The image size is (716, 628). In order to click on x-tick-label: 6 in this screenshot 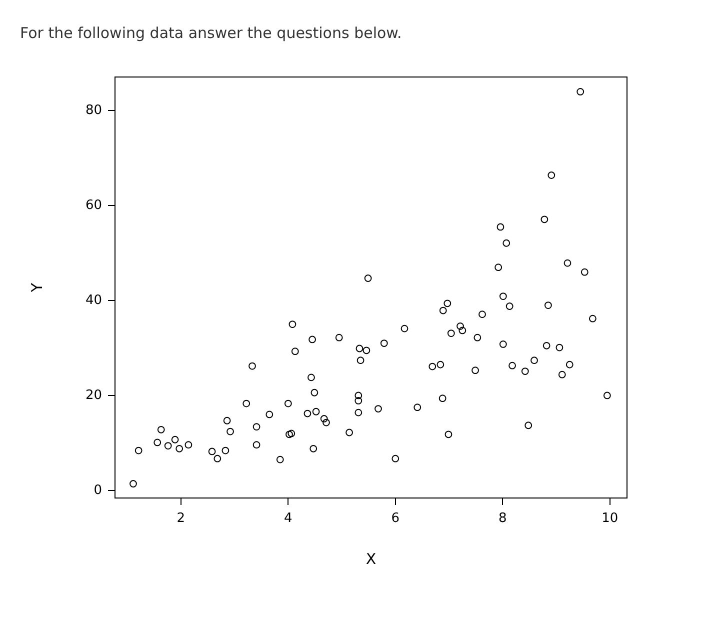, I will do `click(395, 518)`.